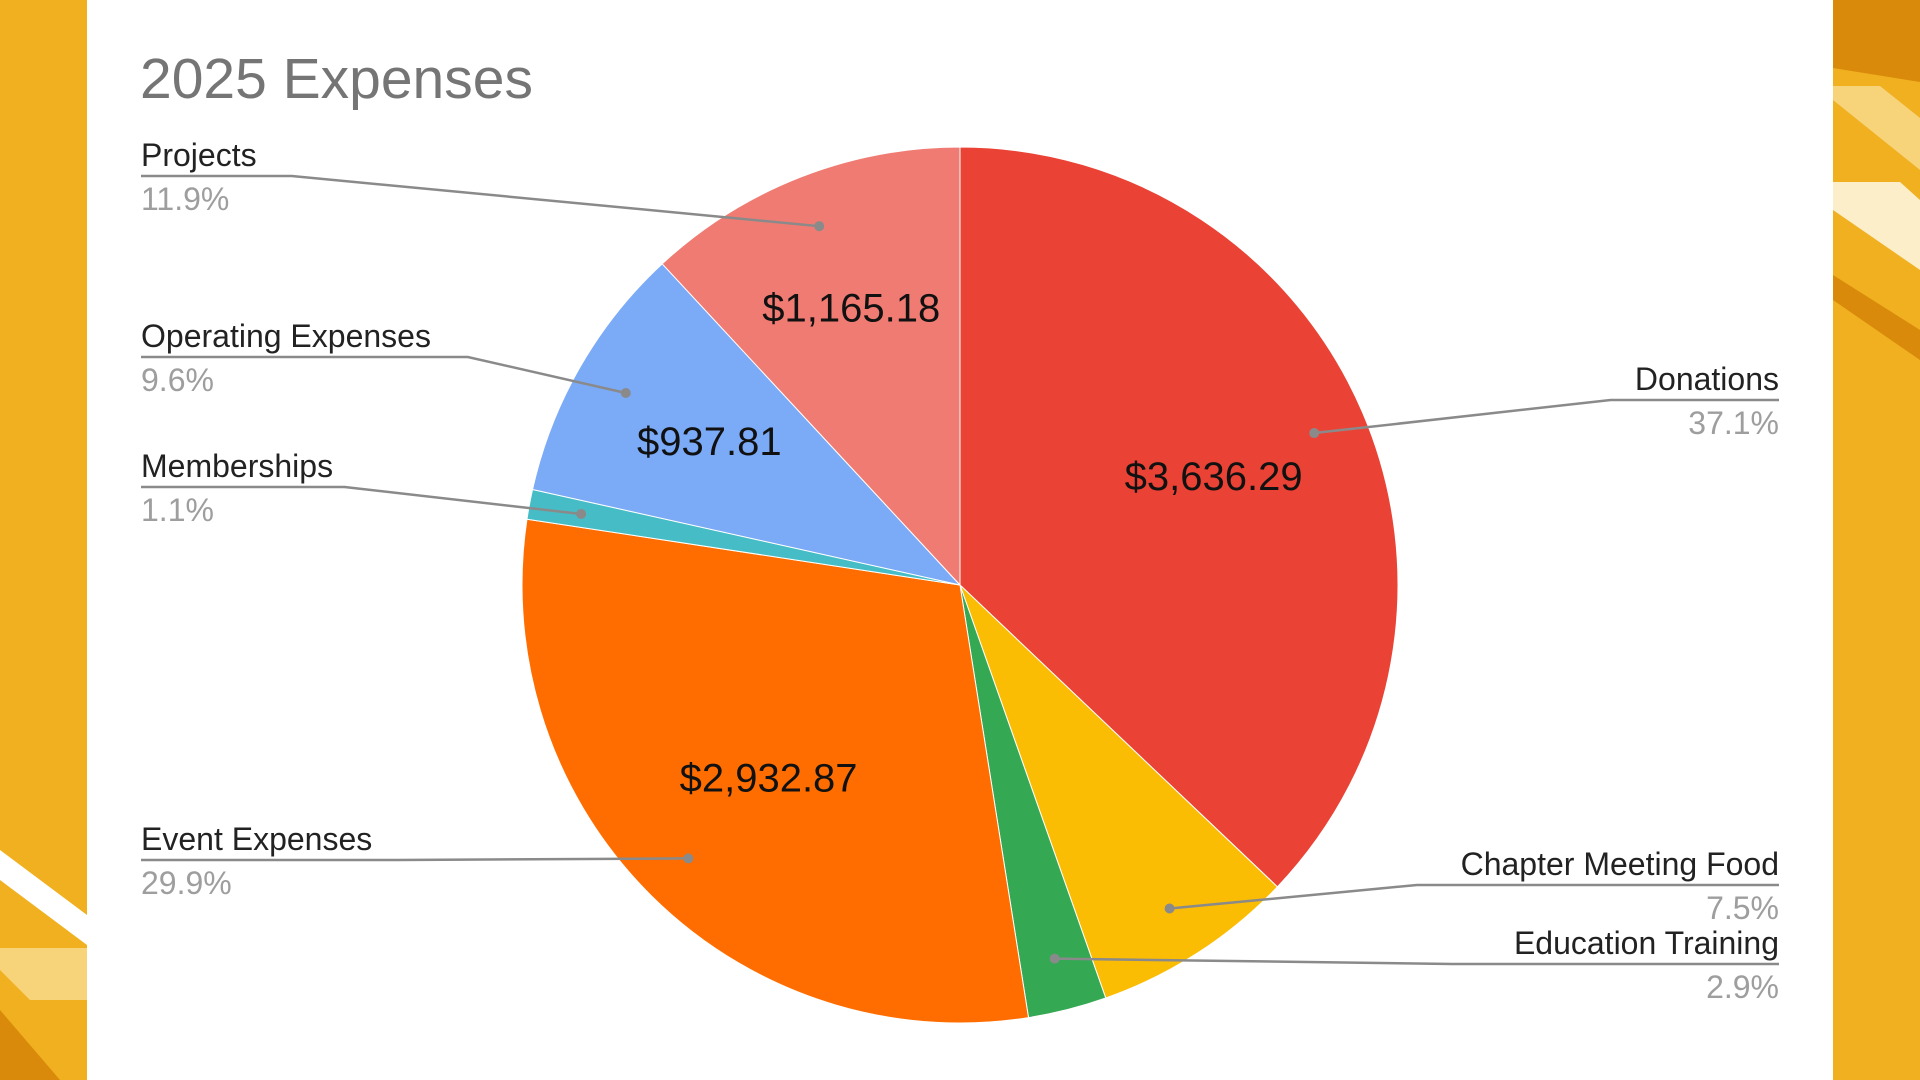  What do you see at coordinates (1876, 128) in the screenshot?
I see `stripe-light-top-right` at bounding box center [1876, 128].